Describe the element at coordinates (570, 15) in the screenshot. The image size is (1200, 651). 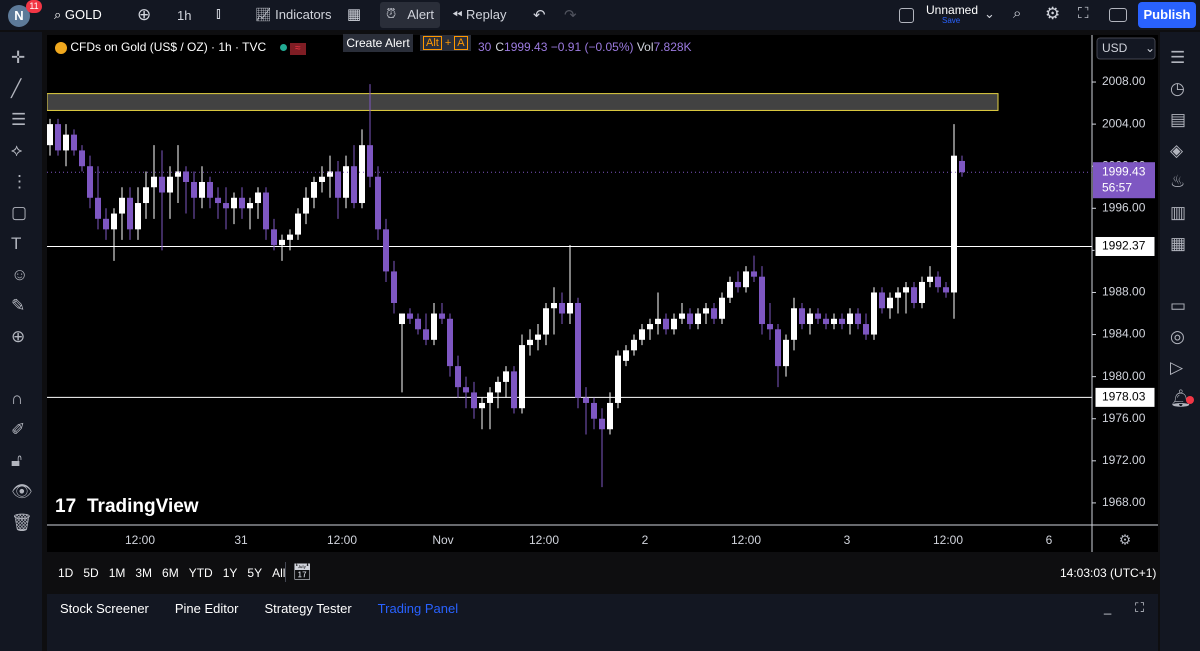
I see `redo: ↷` at that location.